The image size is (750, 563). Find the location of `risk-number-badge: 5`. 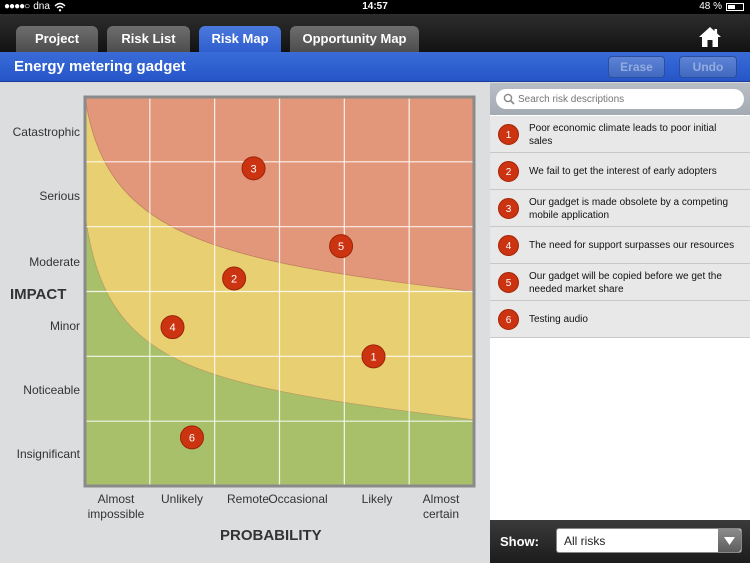

risk-number-badge: 5 is located at coordinates (508, 282).